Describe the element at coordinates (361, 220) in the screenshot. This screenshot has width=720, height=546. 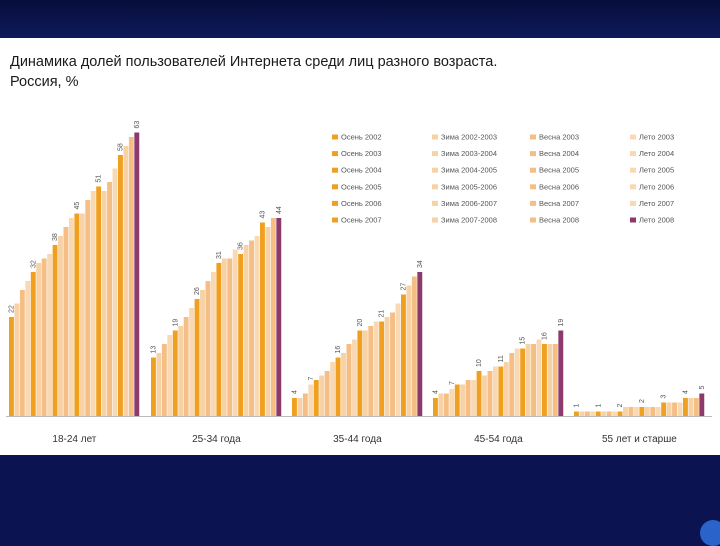
I see `legend-label: Осень 2007` at that location.